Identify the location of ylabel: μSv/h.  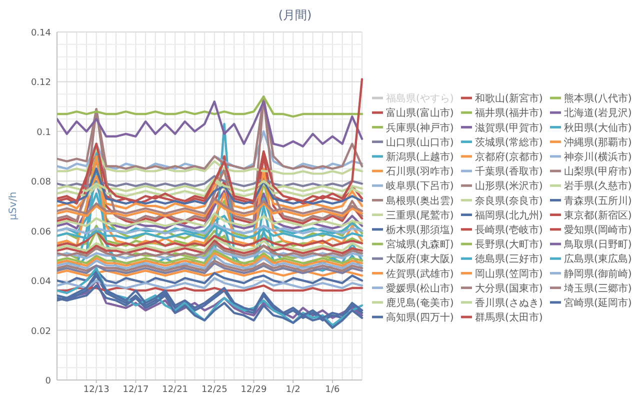
(13, 206).